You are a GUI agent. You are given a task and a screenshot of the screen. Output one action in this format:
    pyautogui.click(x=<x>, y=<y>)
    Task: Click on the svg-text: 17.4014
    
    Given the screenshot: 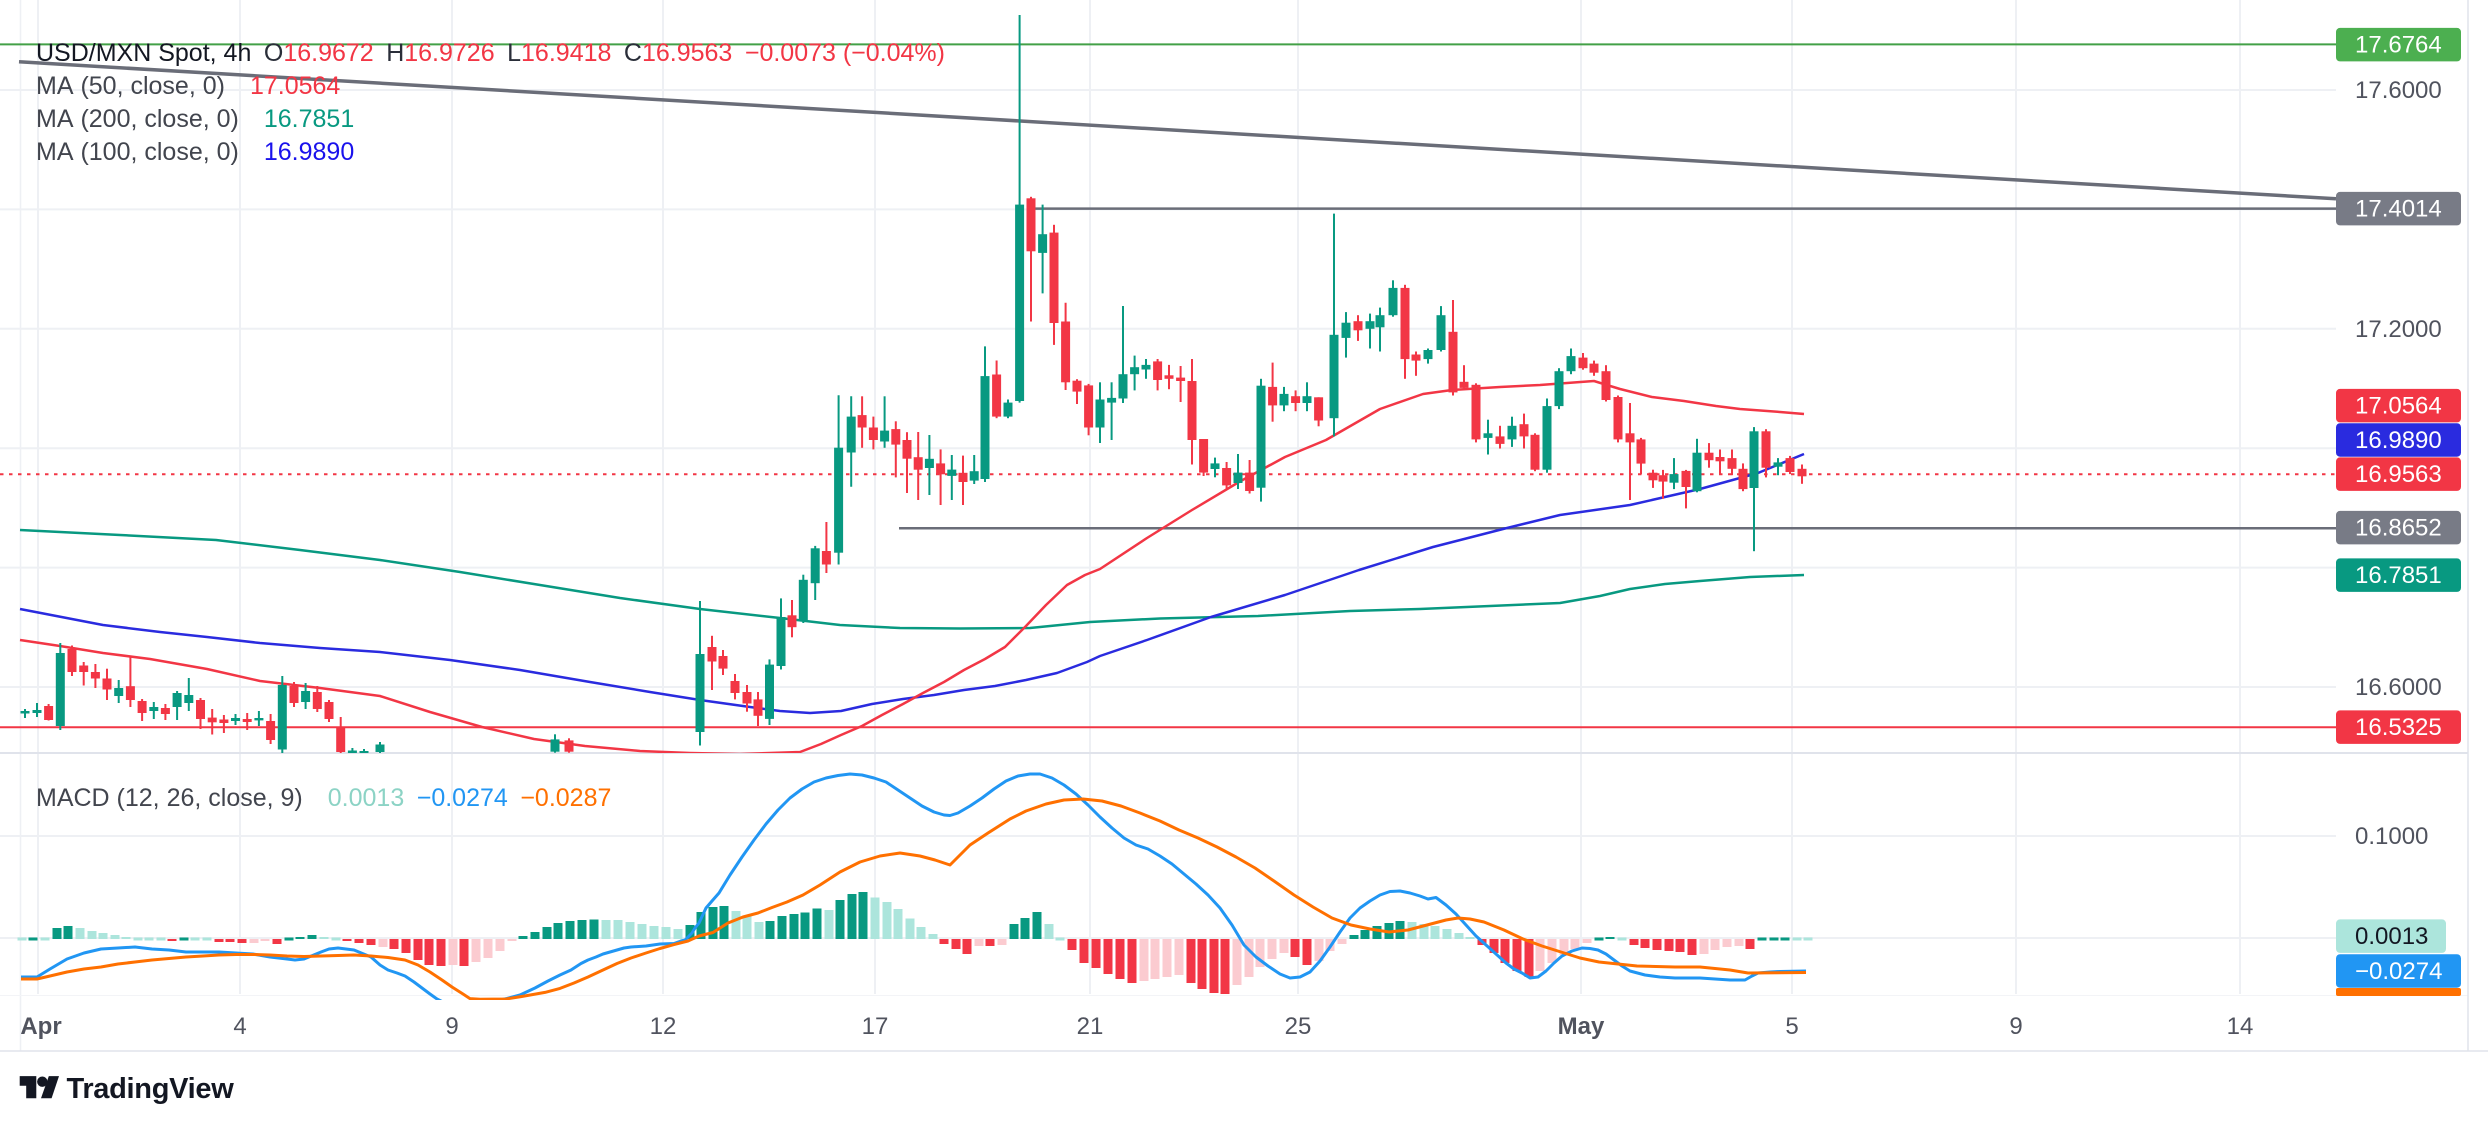 What is the action you would take?
    pyautogui.click(x=2398, y=209)
    